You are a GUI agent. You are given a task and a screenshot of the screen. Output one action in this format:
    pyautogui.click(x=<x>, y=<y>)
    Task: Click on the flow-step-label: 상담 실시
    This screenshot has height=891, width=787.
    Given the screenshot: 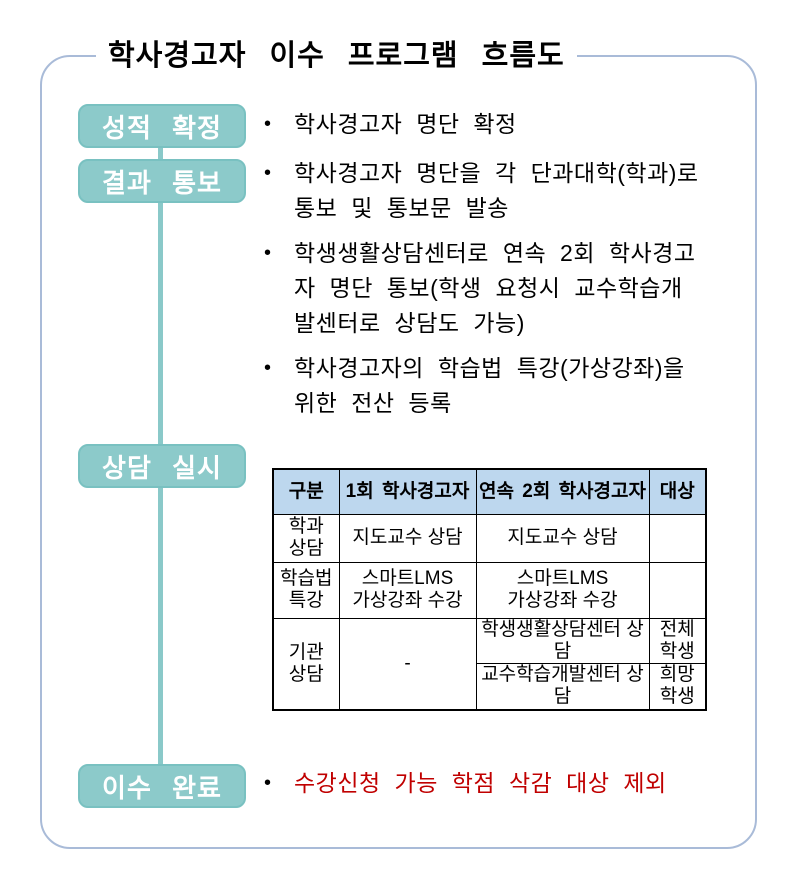 What is the action you would take?
    pyautogui.click(x=162, y=467)
    